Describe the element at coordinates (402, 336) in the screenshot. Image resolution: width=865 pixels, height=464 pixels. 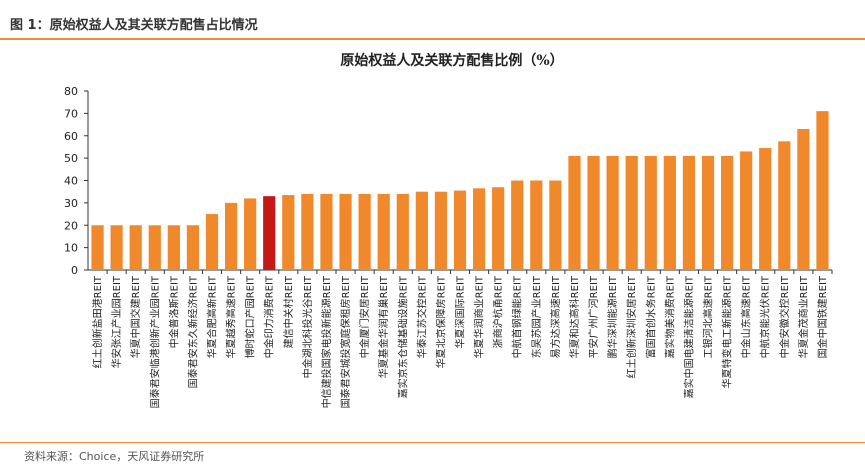
I see `x-category-label: 嘉实京东仓储基础设施REIT` at that location.